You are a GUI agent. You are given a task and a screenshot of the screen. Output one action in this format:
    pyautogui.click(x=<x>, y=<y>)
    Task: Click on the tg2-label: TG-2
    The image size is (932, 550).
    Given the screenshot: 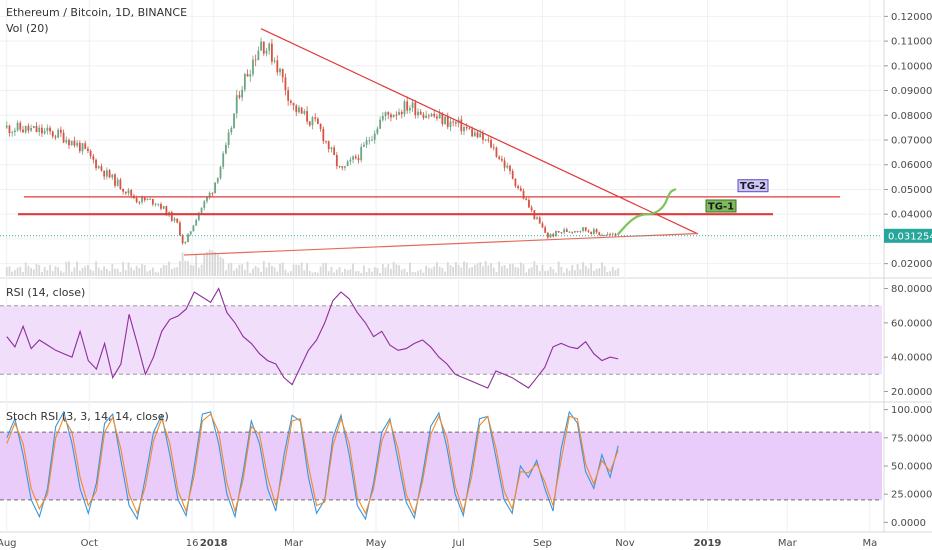 What is the action you would take?
    pyautogui.click(x=753, y=186)
    